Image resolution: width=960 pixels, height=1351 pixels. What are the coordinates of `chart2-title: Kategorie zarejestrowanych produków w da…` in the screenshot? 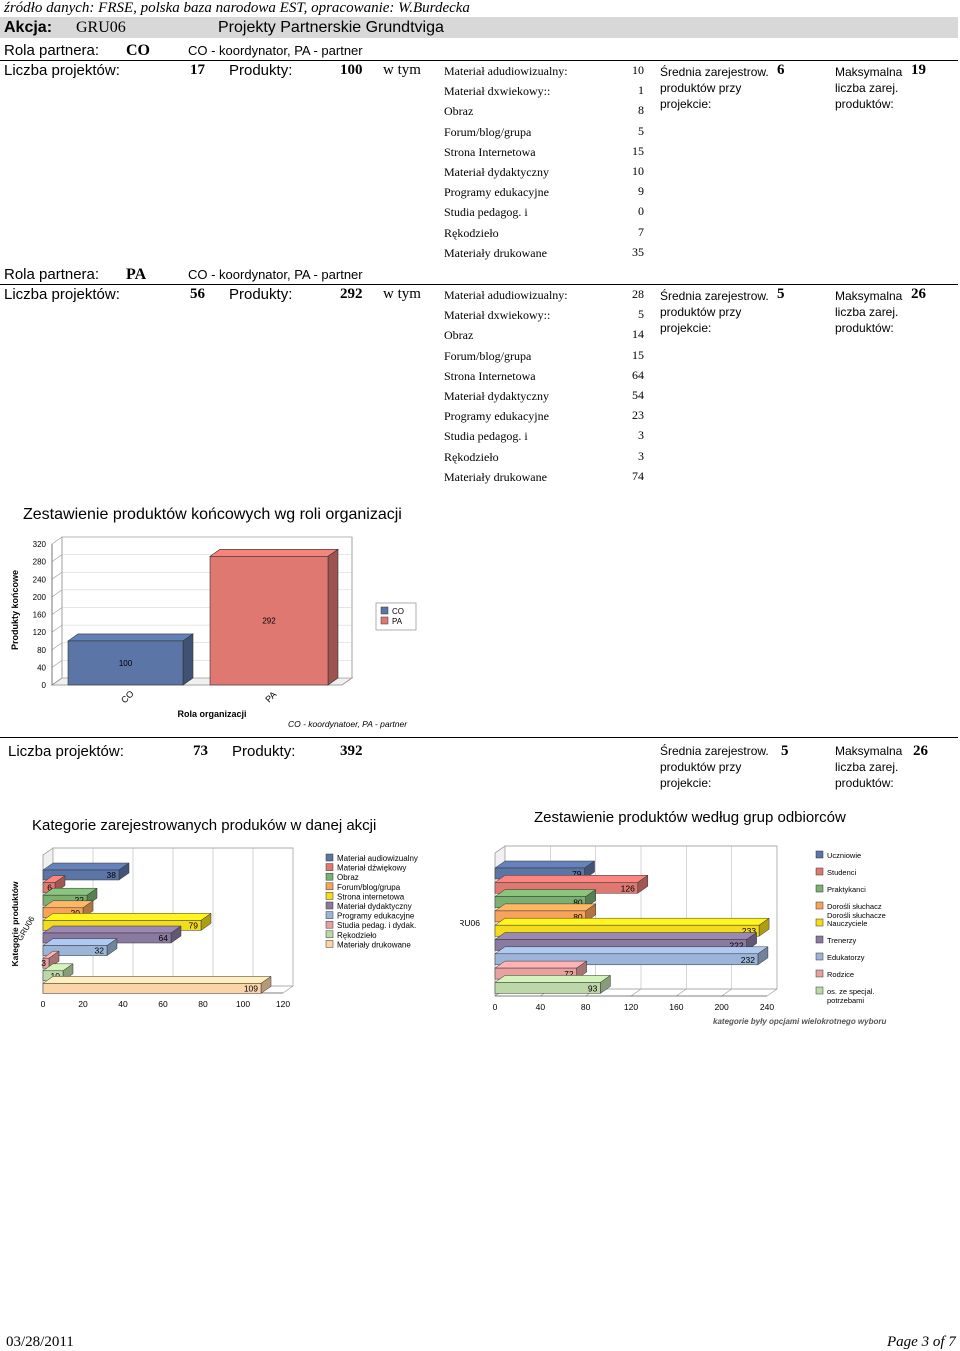 It's located at (204, 825).